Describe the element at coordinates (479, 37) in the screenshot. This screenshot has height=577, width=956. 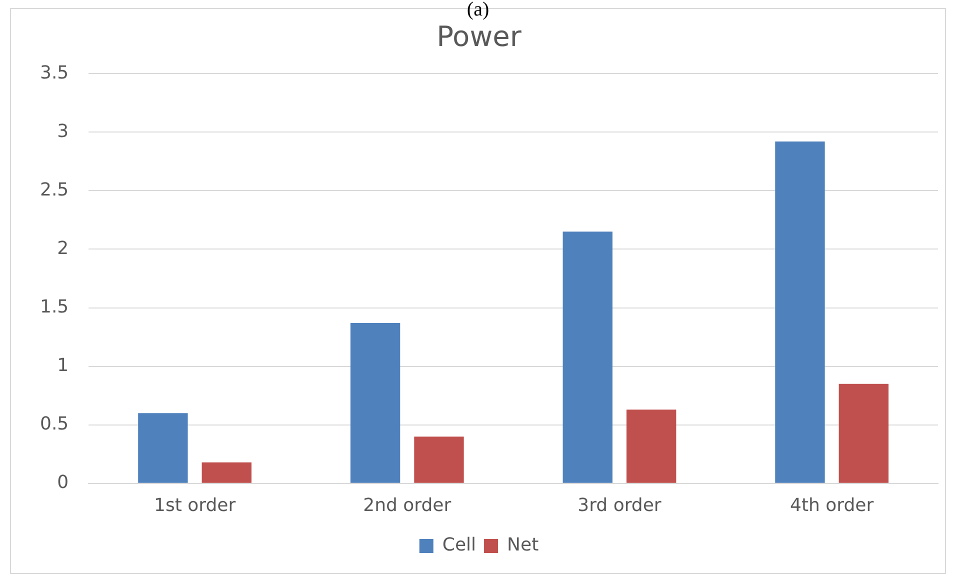
I see `chart-title: Power` at that location.